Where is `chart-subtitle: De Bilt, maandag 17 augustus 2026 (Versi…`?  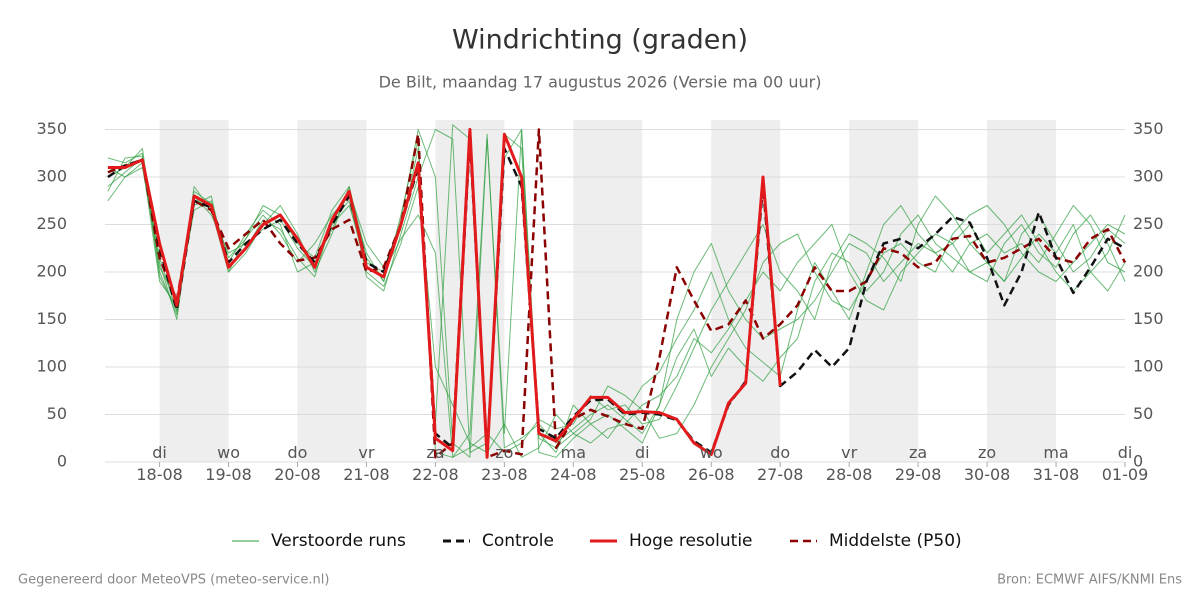 chart-subtitle: De Bilt, maandag 17 augustus 2026 (Versi… is located at coordinates (600, 82).